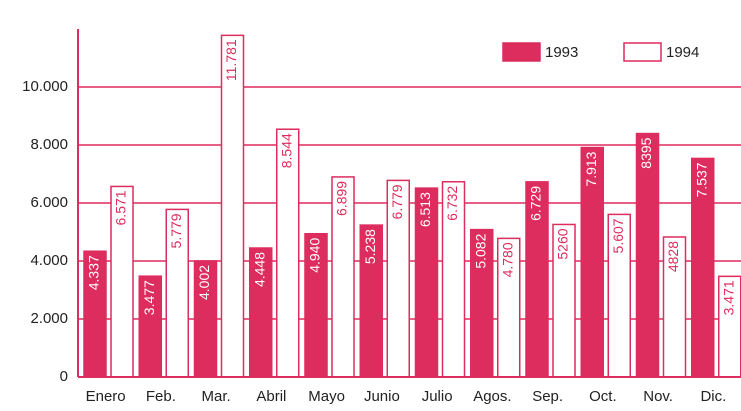 This screenshot has height=411, width=741. What do you see at coordinates (370, 246) in the screenshot?
I see `value-label: 5.238` at bounding box center [370, 246].